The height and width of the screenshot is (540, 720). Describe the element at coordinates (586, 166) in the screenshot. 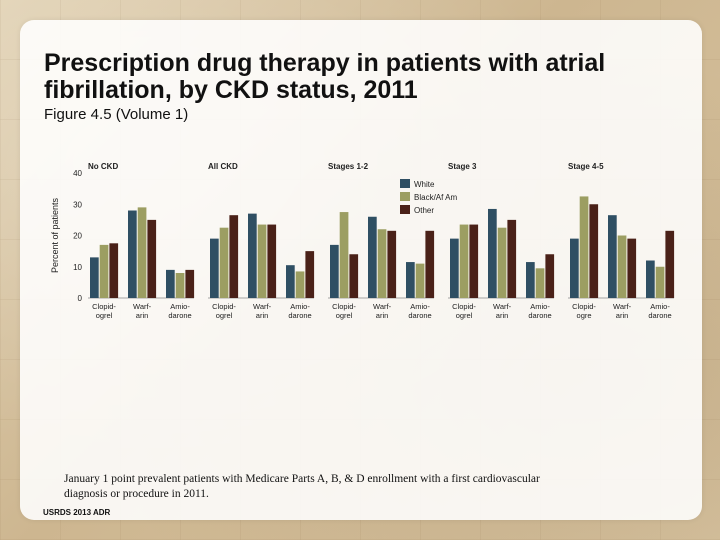

I see `panel-title: Stage 4-5` at that location.